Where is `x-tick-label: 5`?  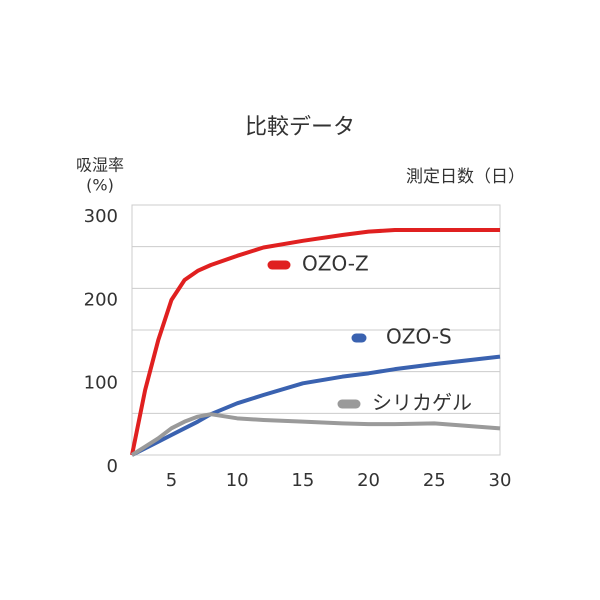
x-tick-label: 5 is located at coordinates (171, 480).